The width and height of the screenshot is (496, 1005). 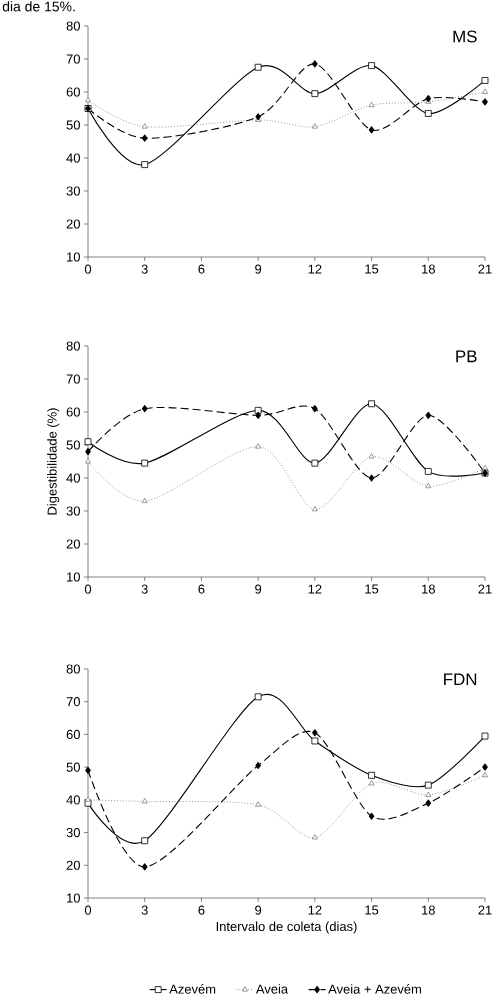 What do you see at coordinates (465, 36) in the screenshot?
I see `chart-title: MS` at bounding box center [465, 36].